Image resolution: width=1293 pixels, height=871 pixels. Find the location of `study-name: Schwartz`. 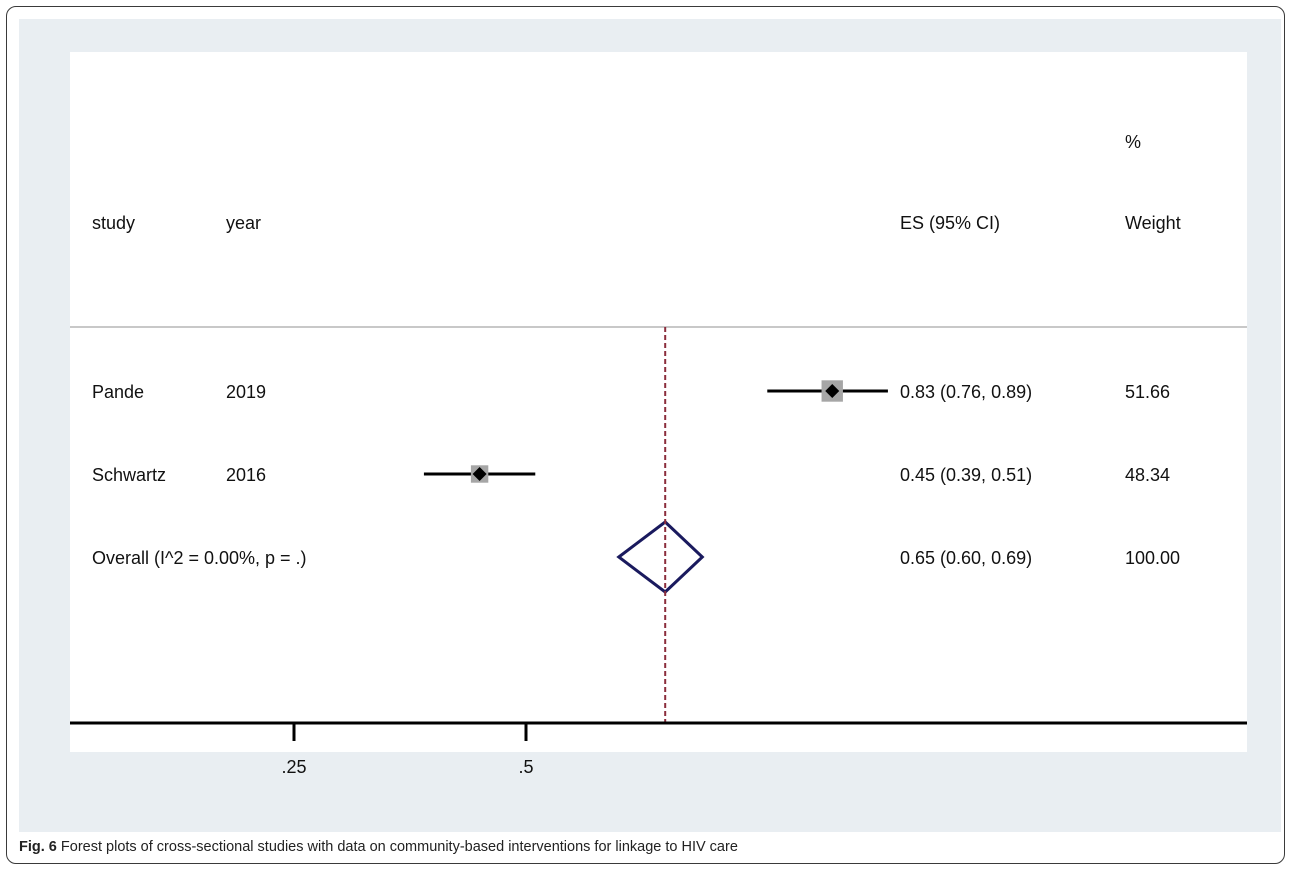

study-name: Schwartz is located at coordinates (129, 475).